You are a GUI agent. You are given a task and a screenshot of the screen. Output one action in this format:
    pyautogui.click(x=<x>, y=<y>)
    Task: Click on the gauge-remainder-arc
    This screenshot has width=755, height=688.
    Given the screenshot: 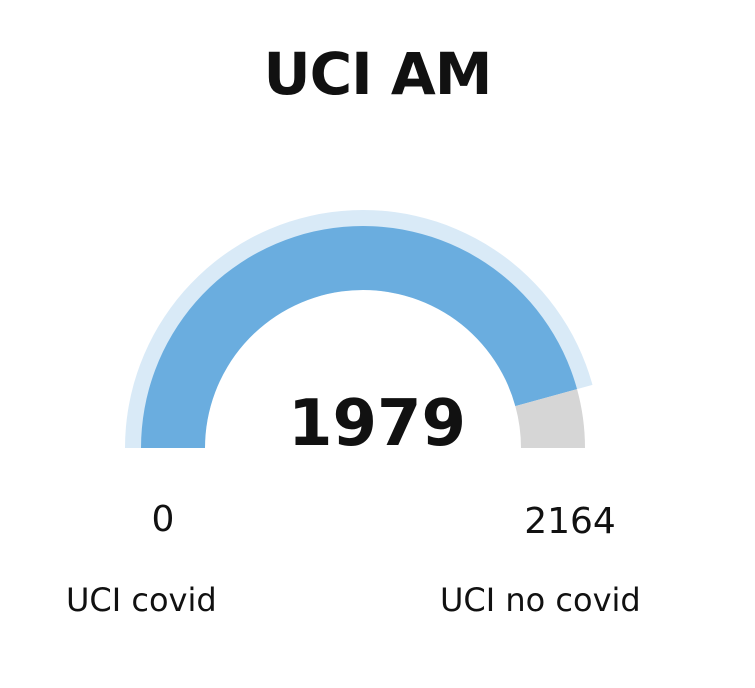 What is the action you would take?
    pyautogui.click(x=550, y=418)
    